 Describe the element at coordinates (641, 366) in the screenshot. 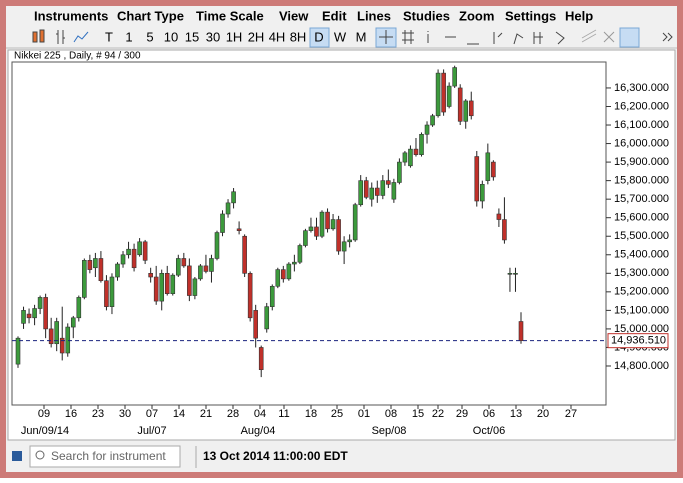

I see `y-tick-label: 14,800.000` at that location.